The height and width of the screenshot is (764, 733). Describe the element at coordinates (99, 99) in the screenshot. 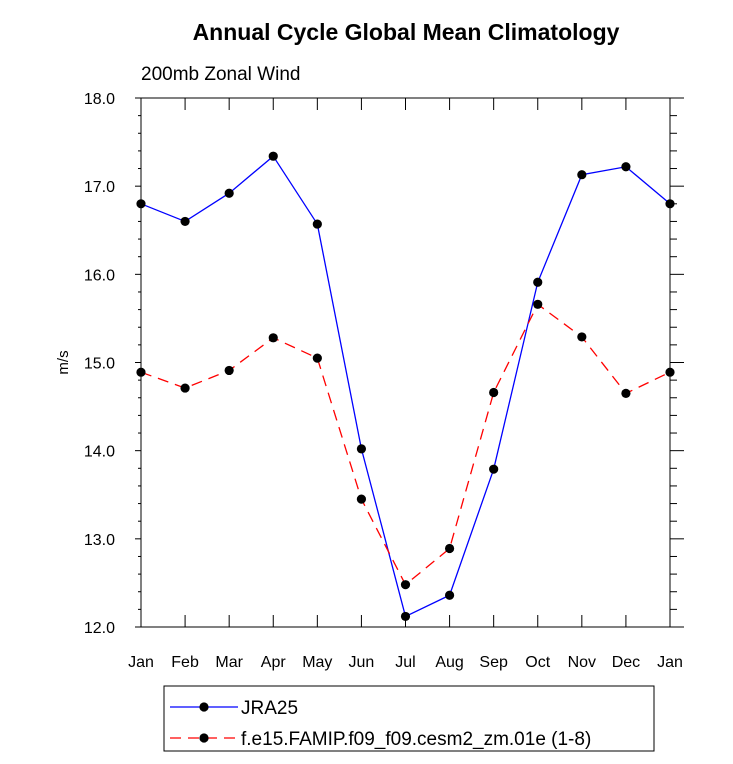

I see `y-tick-label: 18.0` at that location.